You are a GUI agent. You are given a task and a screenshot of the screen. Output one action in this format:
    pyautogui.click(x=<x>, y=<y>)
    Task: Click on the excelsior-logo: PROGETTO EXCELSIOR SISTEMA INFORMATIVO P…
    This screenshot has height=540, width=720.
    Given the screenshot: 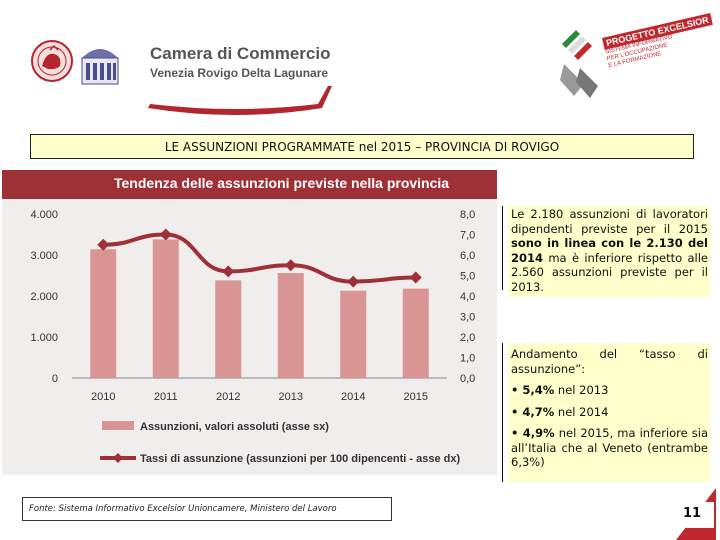 What is the action you would take?
    pyautogui.click(x=632, y=59)
    